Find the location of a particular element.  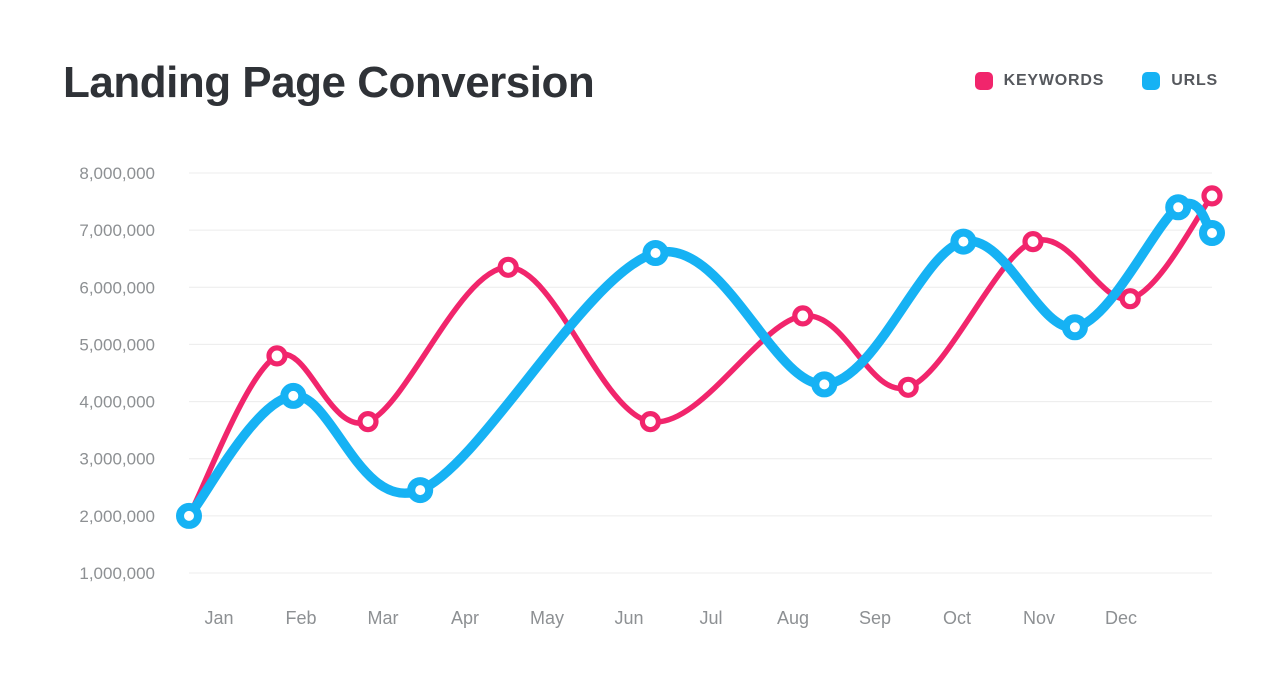

x-tick-label: Mar is located at coordinates (383, 618).